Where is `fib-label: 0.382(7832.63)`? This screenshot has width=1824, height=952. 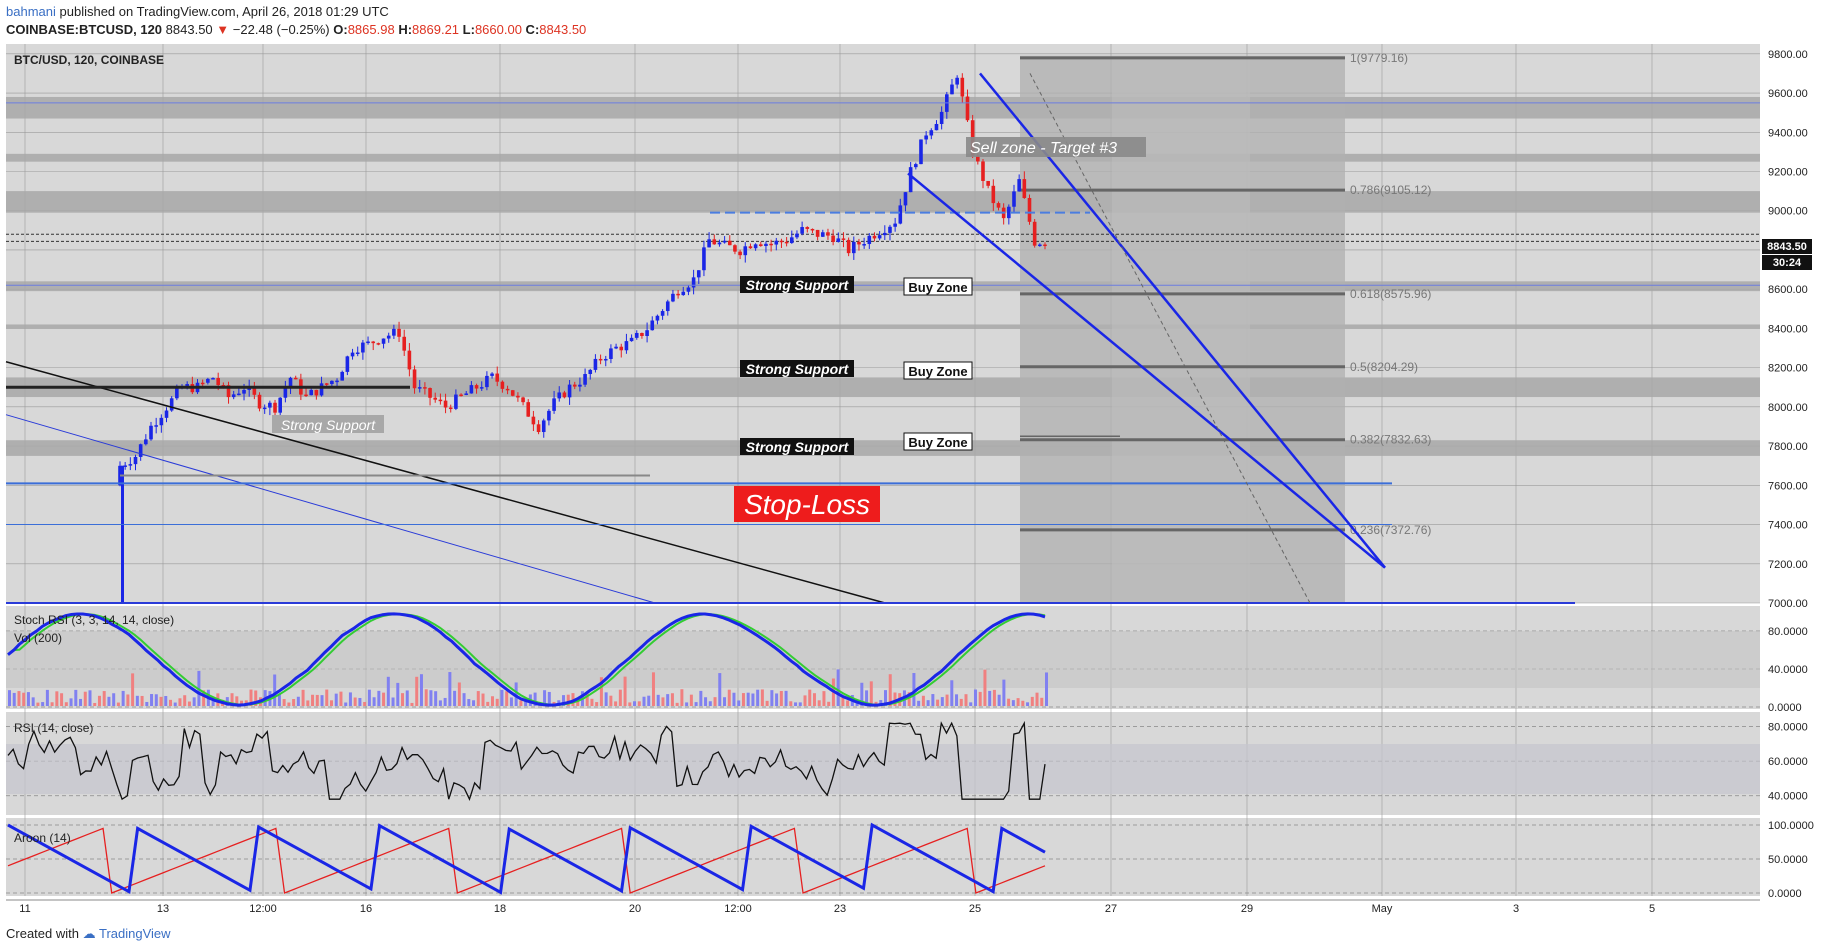 fib-label: 0.382(7832.63) is located at coordinates (1390, 440).